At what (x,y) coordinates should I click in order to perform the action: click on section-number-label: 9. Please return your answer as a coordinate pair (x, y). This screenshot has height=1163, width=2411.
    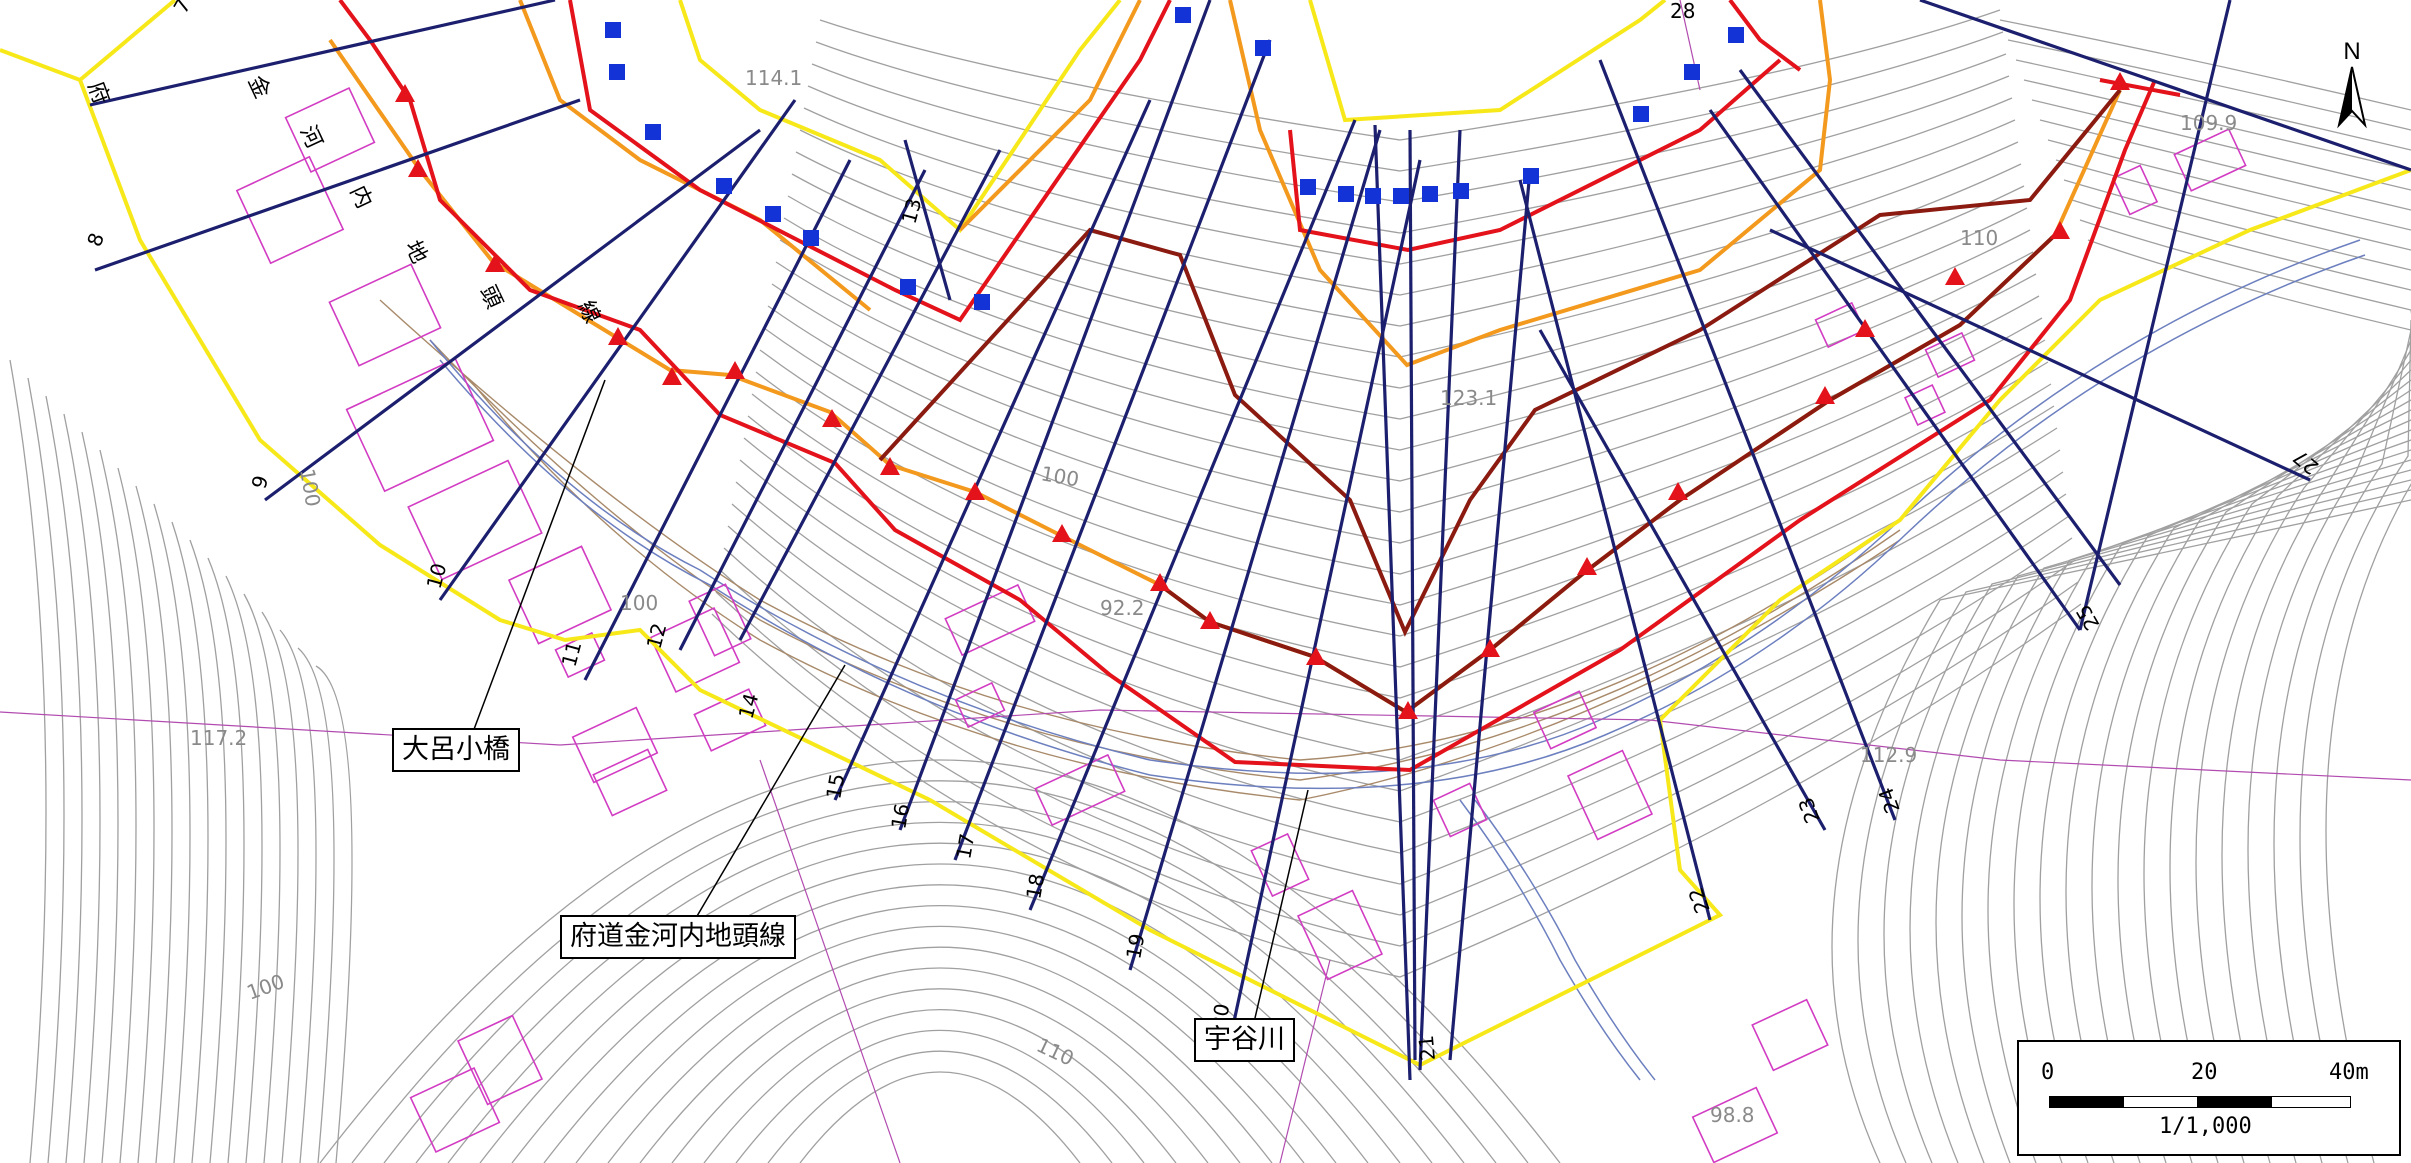
    Looking at the image, I should click on (260, 482).